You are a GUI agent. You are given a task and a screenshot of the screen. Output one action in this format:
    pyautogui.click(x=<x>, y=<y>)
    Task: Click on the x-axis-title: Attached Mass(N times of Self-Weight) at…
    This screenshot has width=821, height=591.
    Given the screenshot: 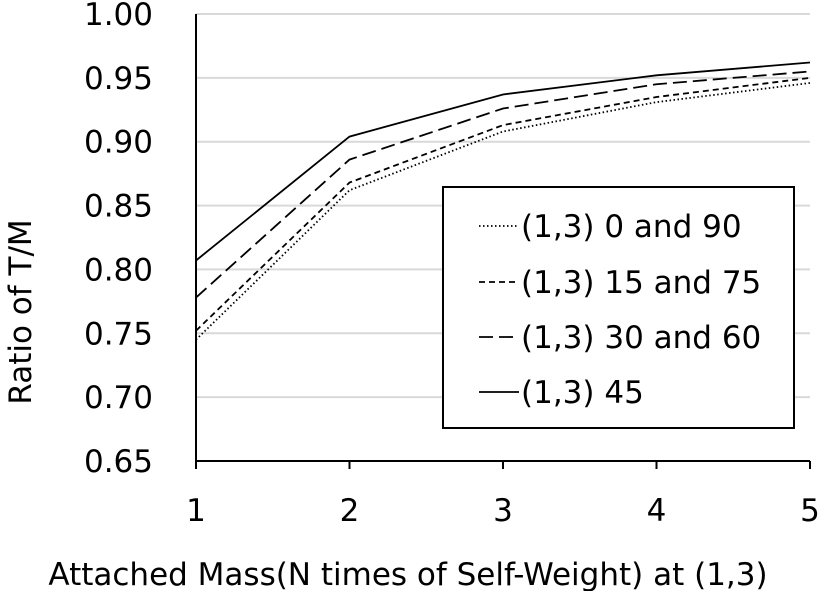 What is the action you would take?
    pyautogui.click(x=407, y=574)
    